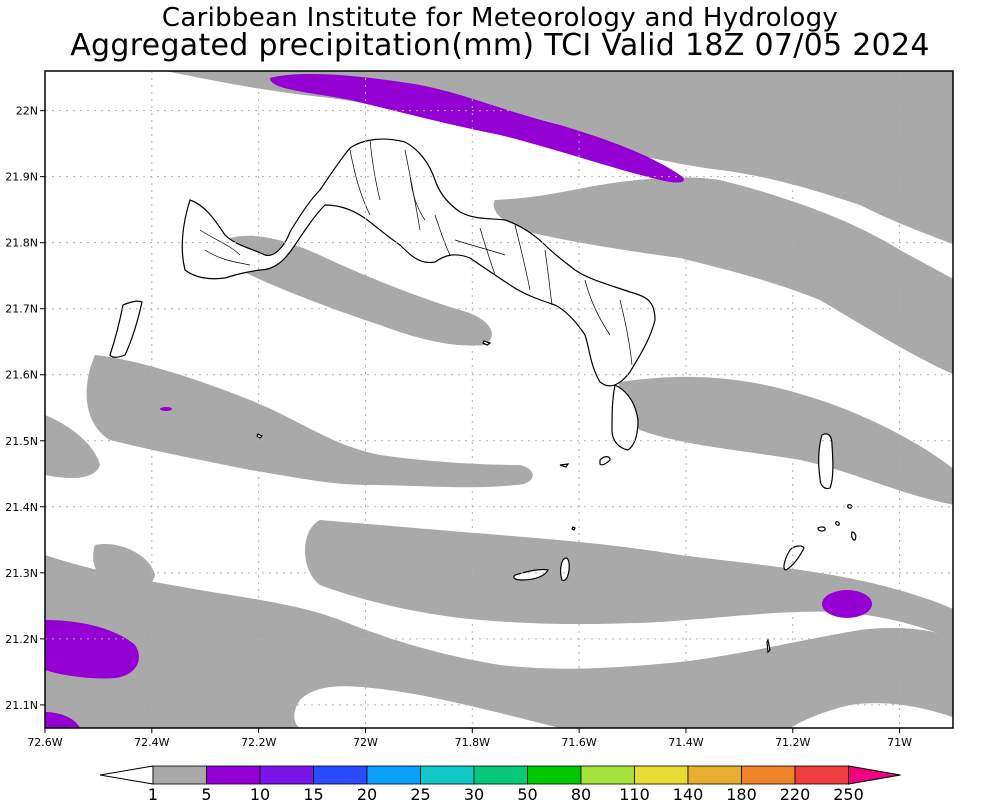  Describe the element at coordinates (21, 639) in the screenshot. I see `lat-tick-label: 21.2N` at that location.